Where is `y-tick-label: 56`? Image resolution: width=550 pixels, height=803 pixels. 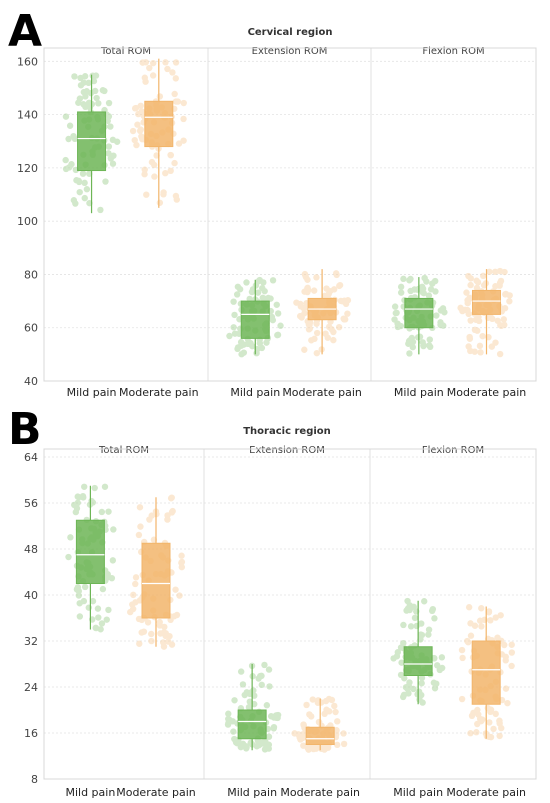 y-tick-label: 56 is located at coordinates (31, 503).